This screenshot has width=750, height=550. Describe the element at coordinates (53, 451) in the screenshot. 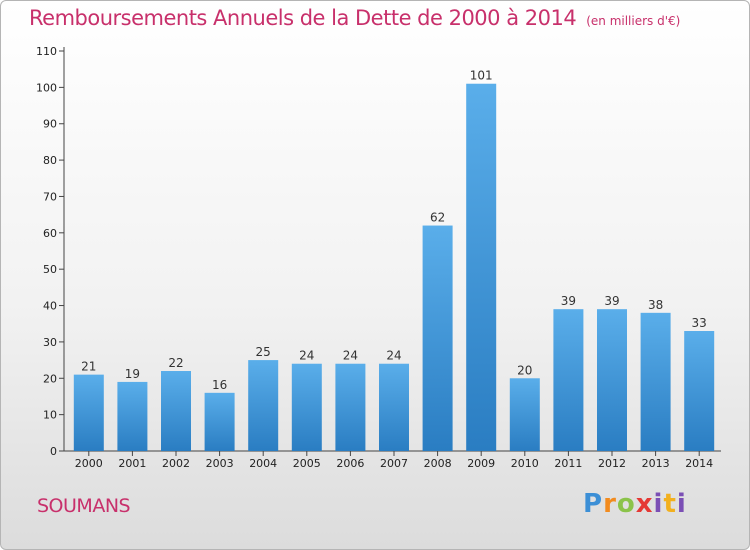

I see `y-tick-label: 0` at that location.